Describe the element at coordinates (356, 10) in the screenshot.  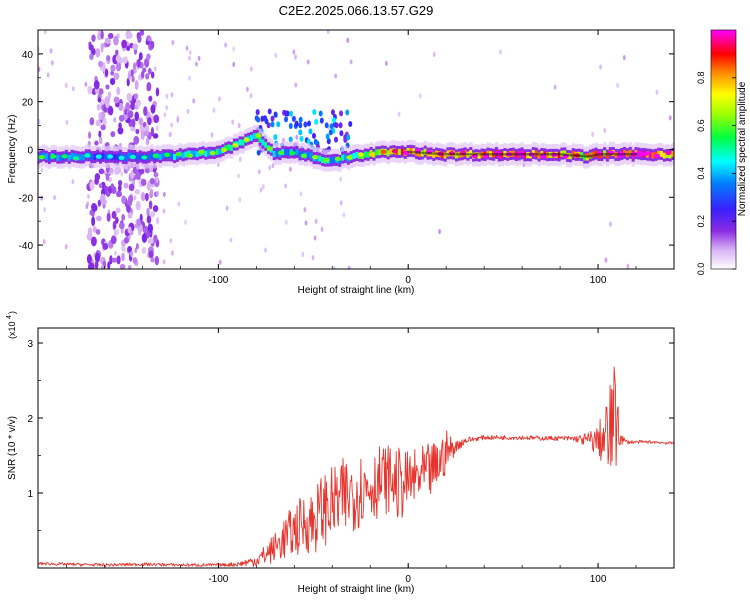
I see `chart-title: C2E2.2025.066.13.57.G29` at that location.